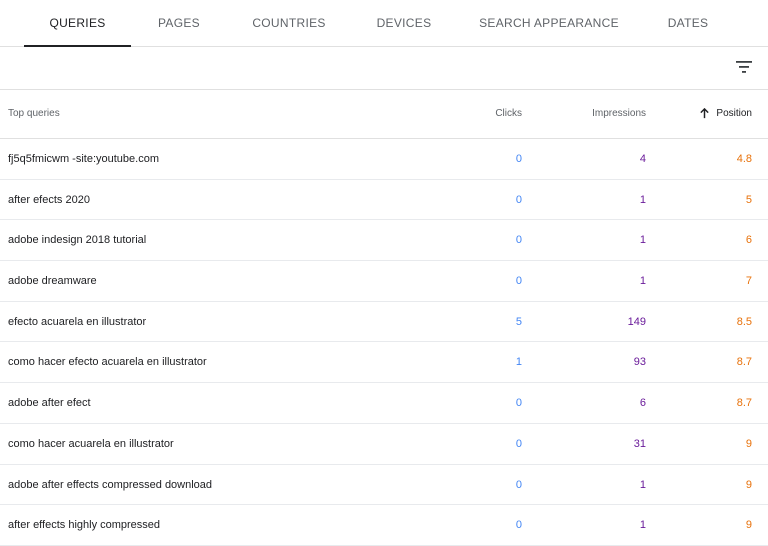 The image size is (768, 546). What do you see at coordinates (642, 403) in the screenshot?
I see `impressions-cell: 6` at bounding box center [642, 403].